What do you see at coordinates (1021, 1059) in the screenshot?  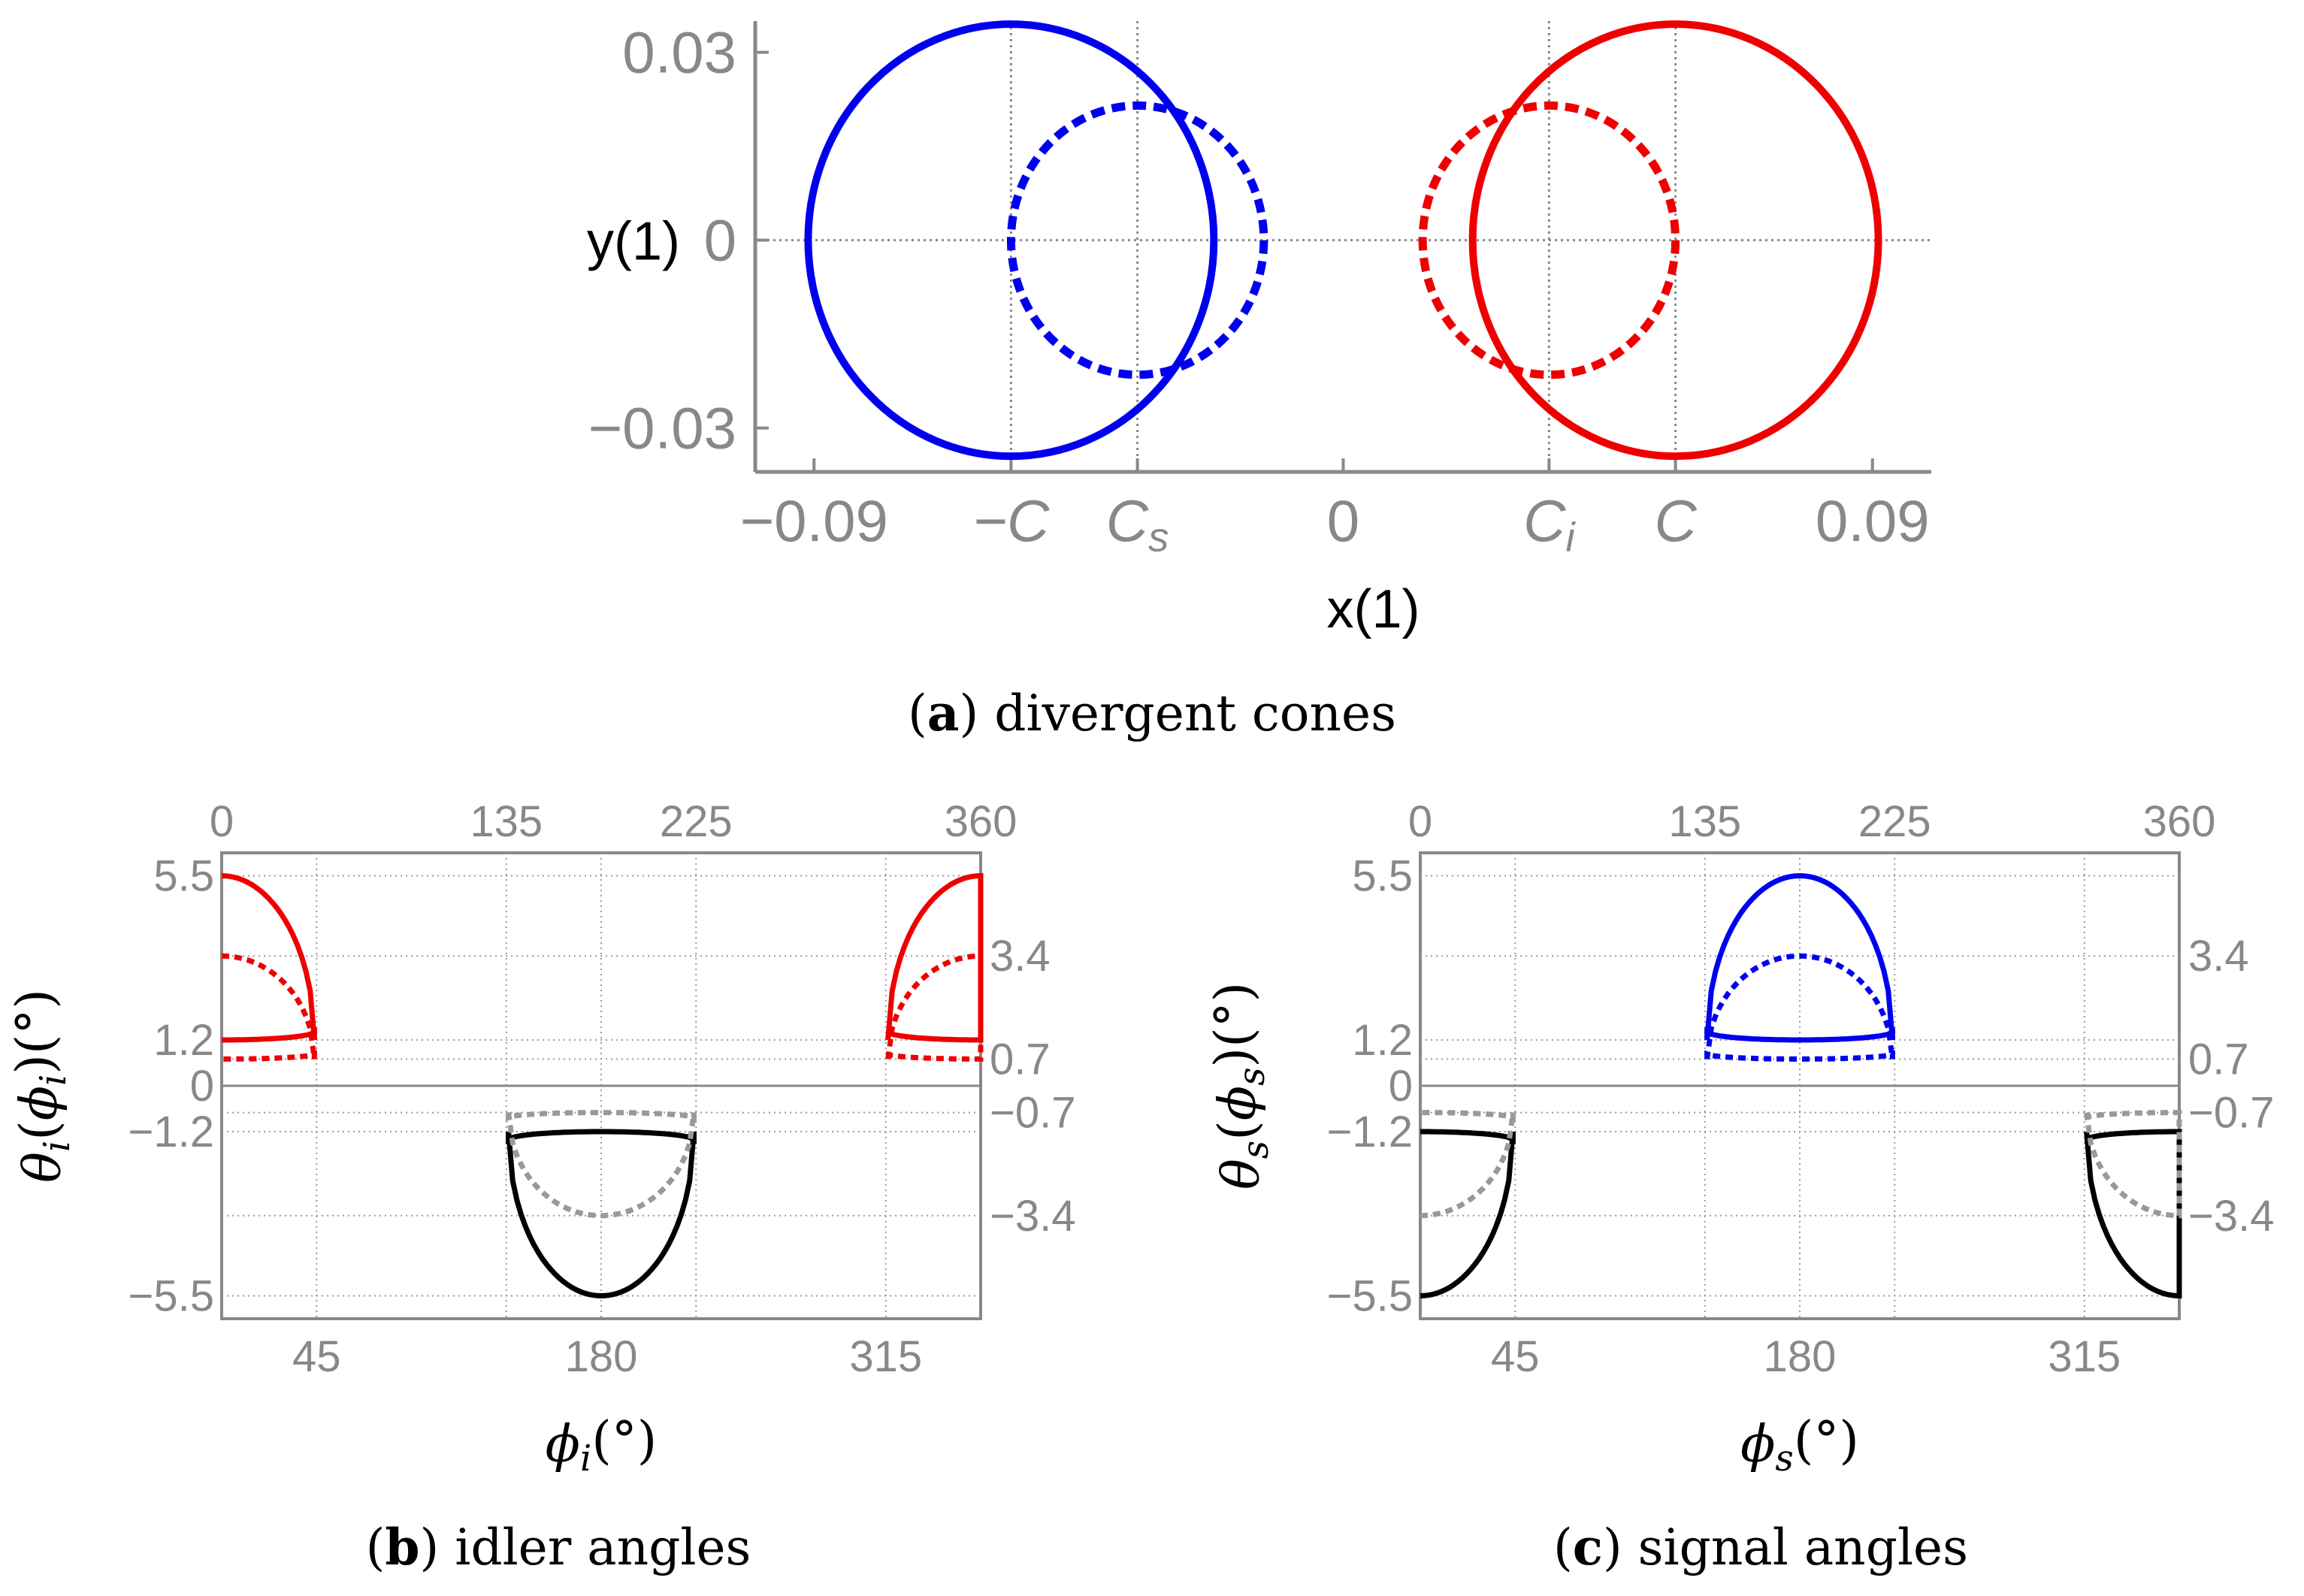 I see `b-right-y-tick-1: 0.7` at bounding box center [1021, 1059].